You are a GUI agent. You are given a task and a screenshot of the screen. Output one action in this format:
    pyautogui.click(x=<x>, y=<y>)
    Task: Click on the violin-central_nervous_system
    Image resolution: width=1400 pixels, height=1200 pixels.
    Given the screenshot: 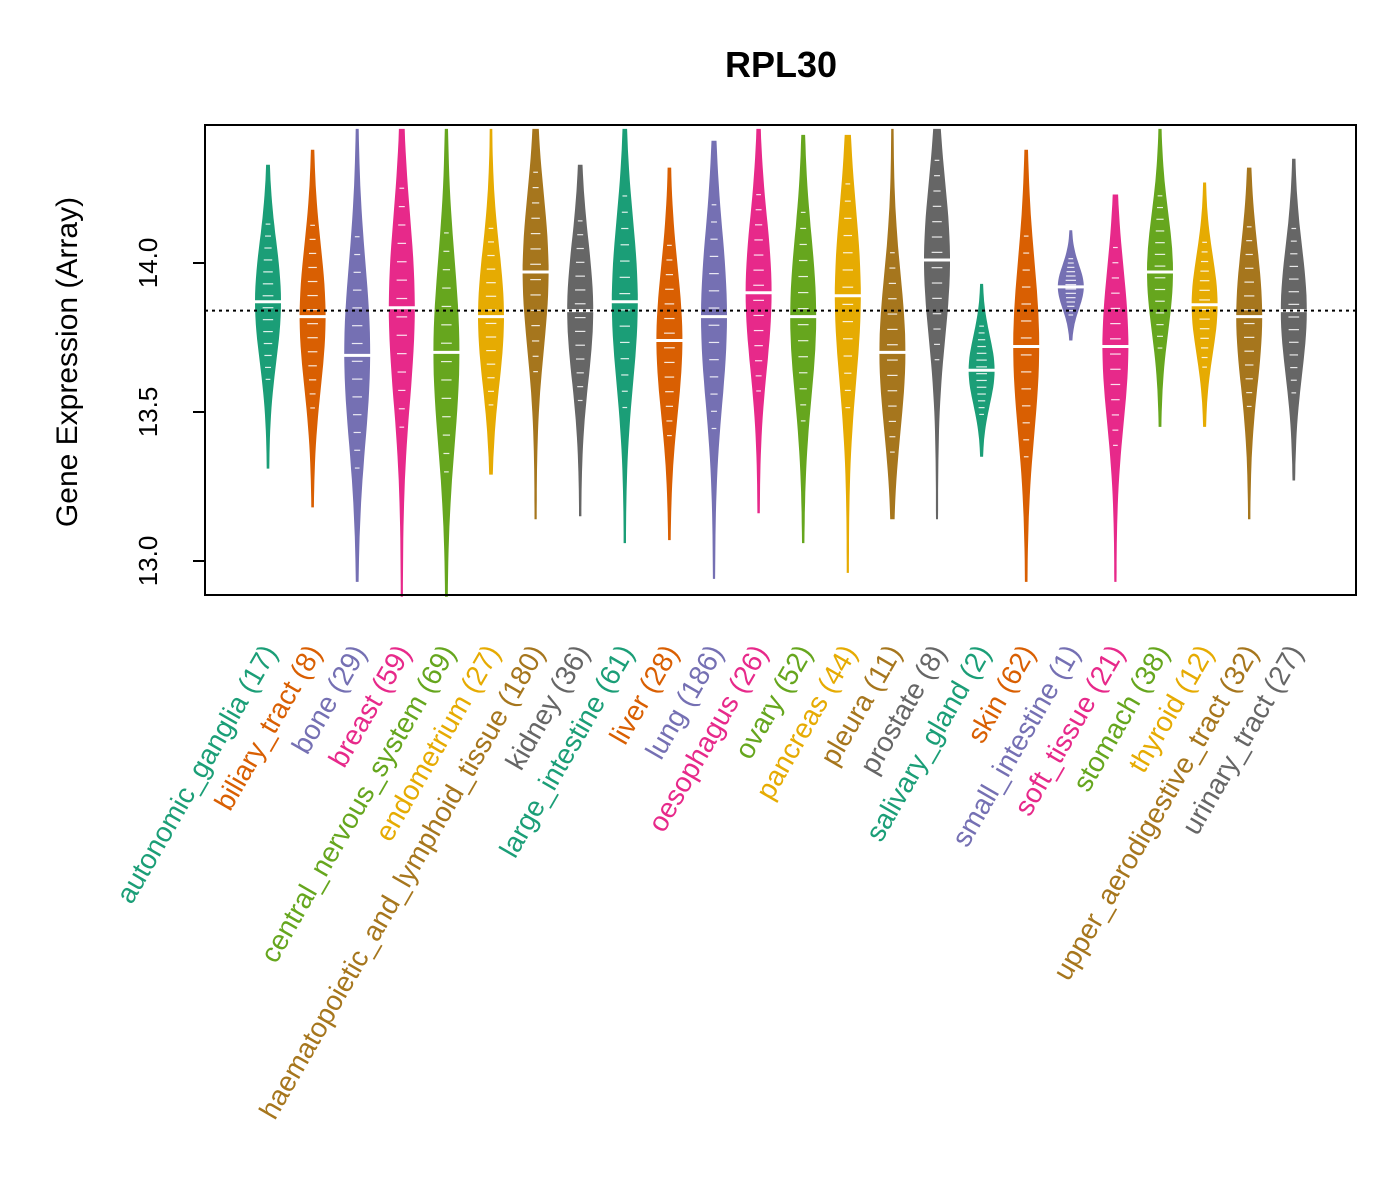 What is the action you would take?
    pyautogui.click(x=446, y=362)
    